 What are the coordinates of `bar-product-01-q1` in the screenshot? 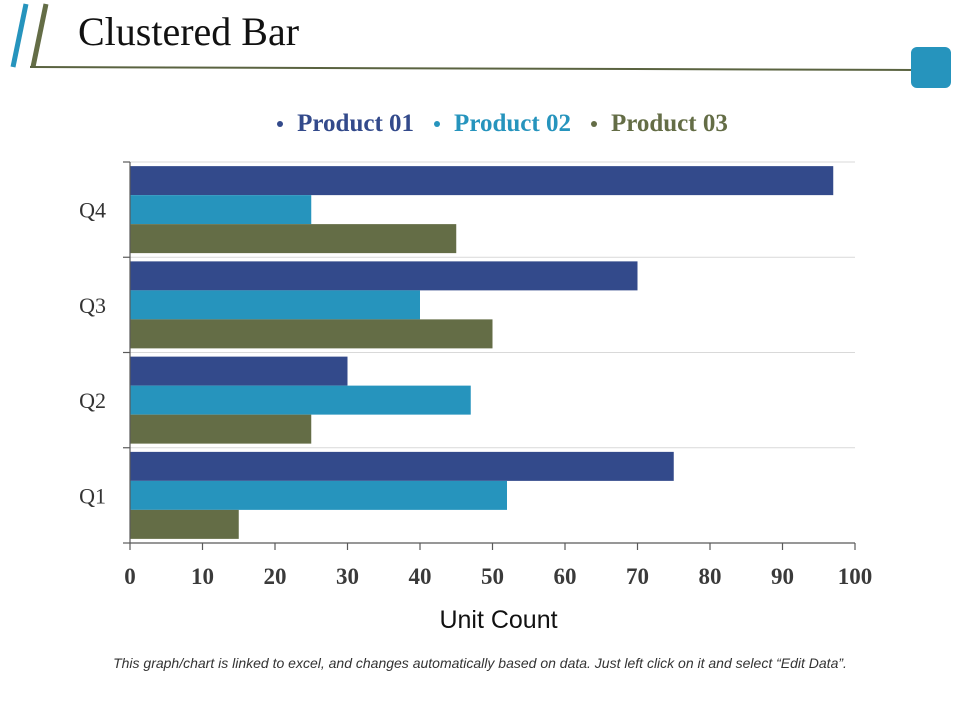 It's located at (402, 466).